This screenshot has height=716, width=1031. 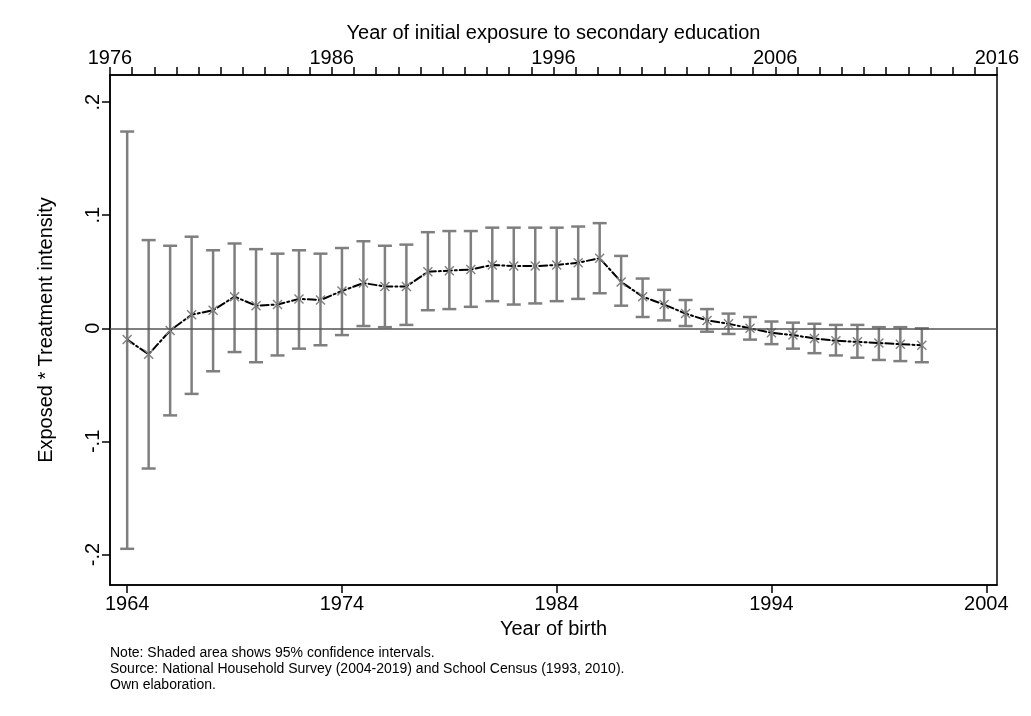 What do you see at coordinates (92, 328) in the screenshot?
I see `y-tick-label: 0` at bounding box center [92, 328].